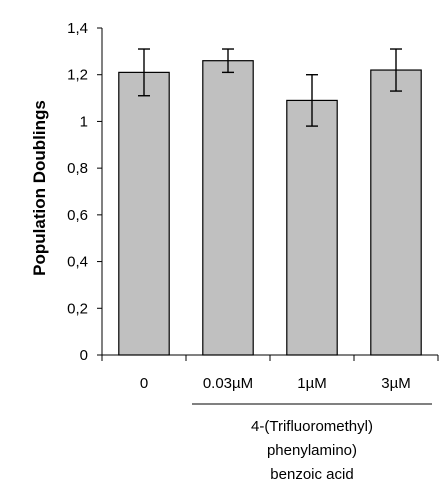  Describe the element at coordinates (311, 383) in the screenshot. I see `category-label: 1µM` at that location.